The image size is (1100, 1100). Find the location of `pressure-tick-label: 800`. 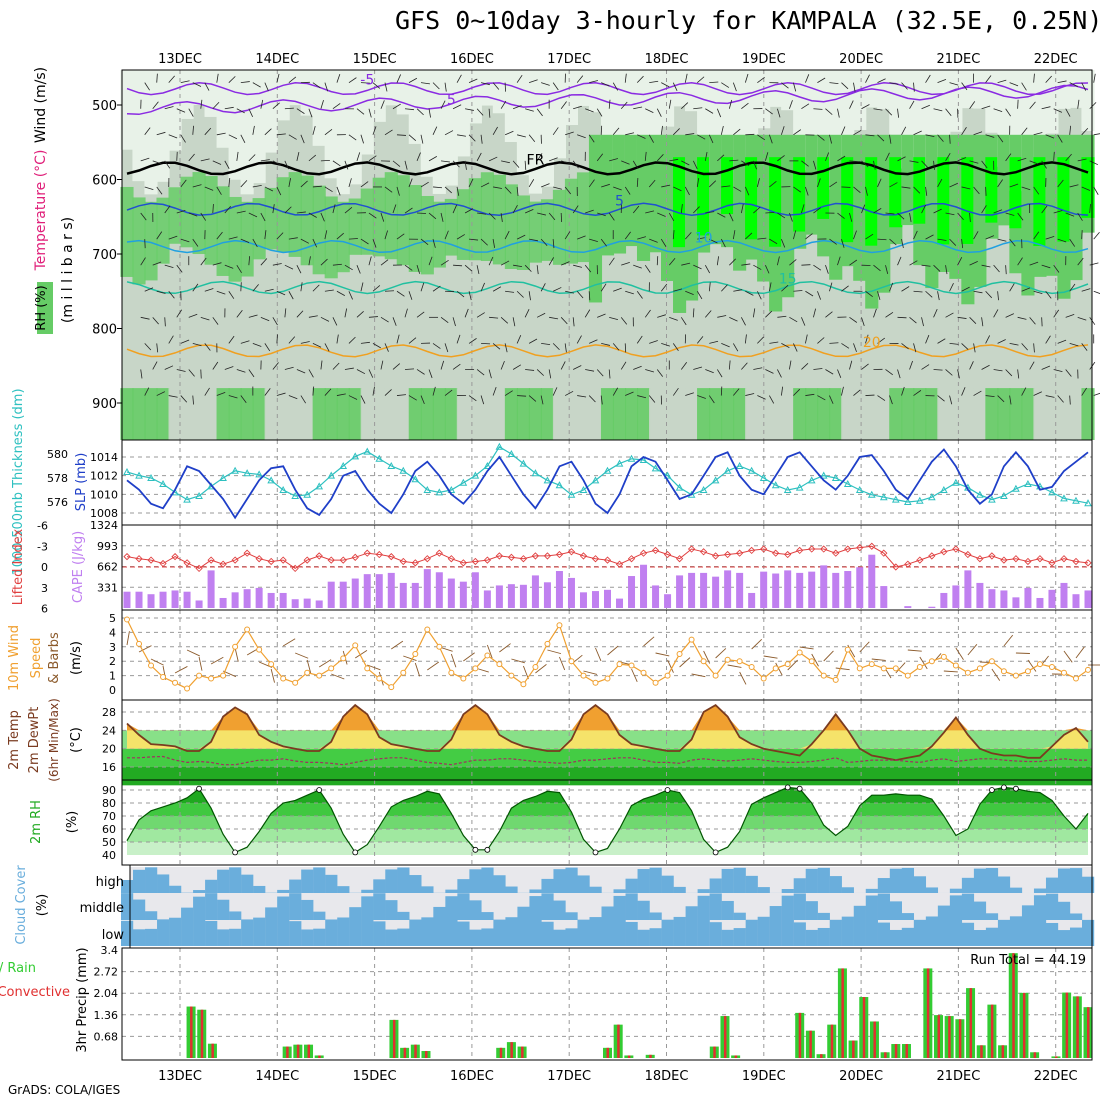

pressure-tick-label: 800 is located at coordinates (104, 330).